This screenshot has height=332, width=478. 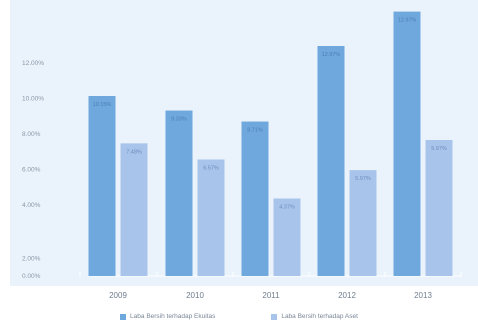 I want to click on x-tick-label: 2011, so click(x=271, y=295).